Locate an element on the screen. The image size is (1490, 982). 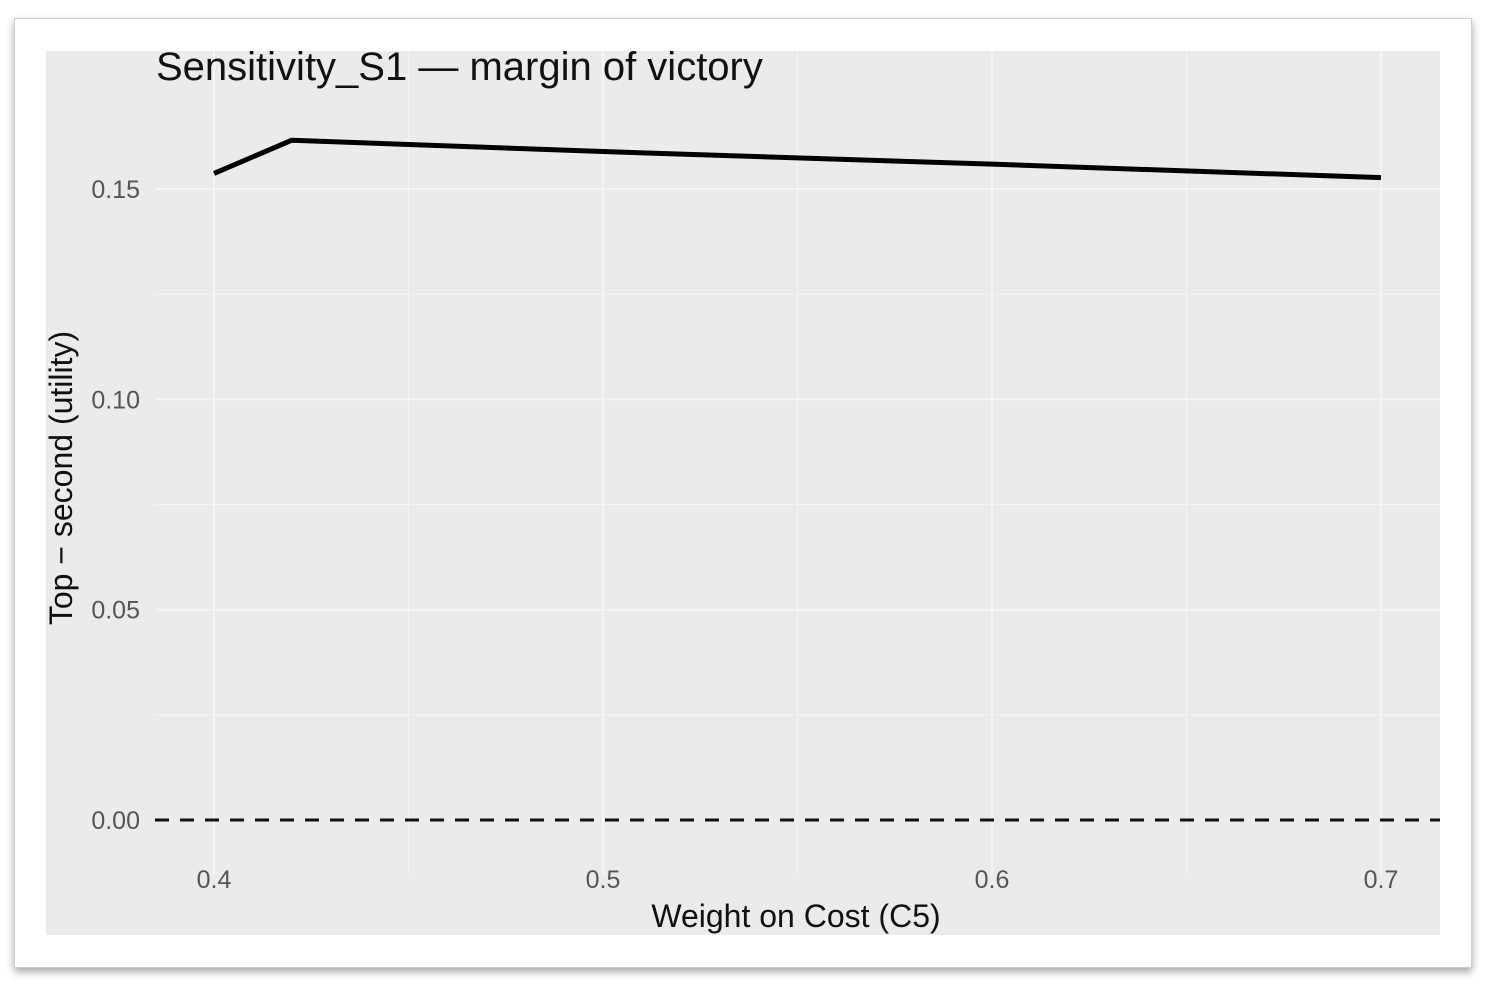
x-tick-label: 0.6 is located at coordinates (992, 880).